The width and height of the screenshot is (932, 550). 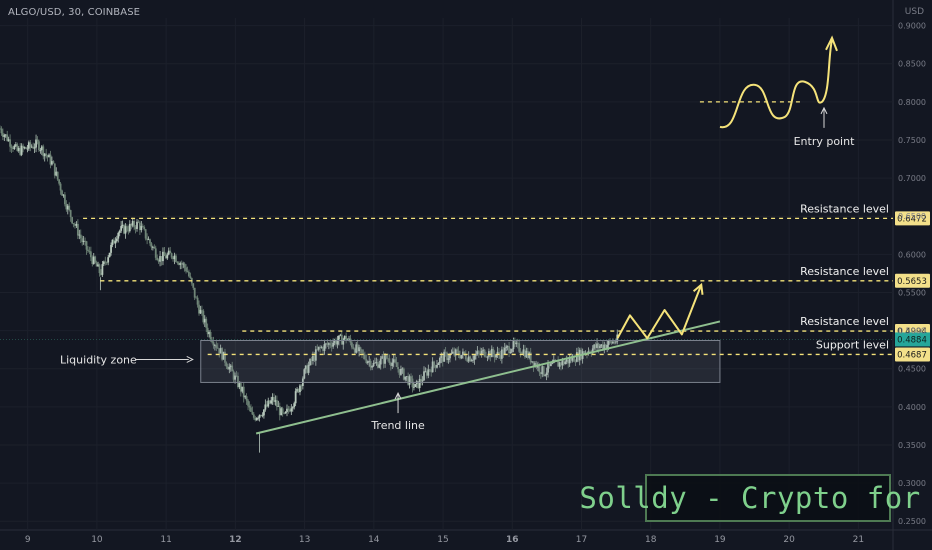 I want to click on time-axis: 9 10 11 12 13 14 15 16 17 18 19 20 21, so click(x=444, y=540).